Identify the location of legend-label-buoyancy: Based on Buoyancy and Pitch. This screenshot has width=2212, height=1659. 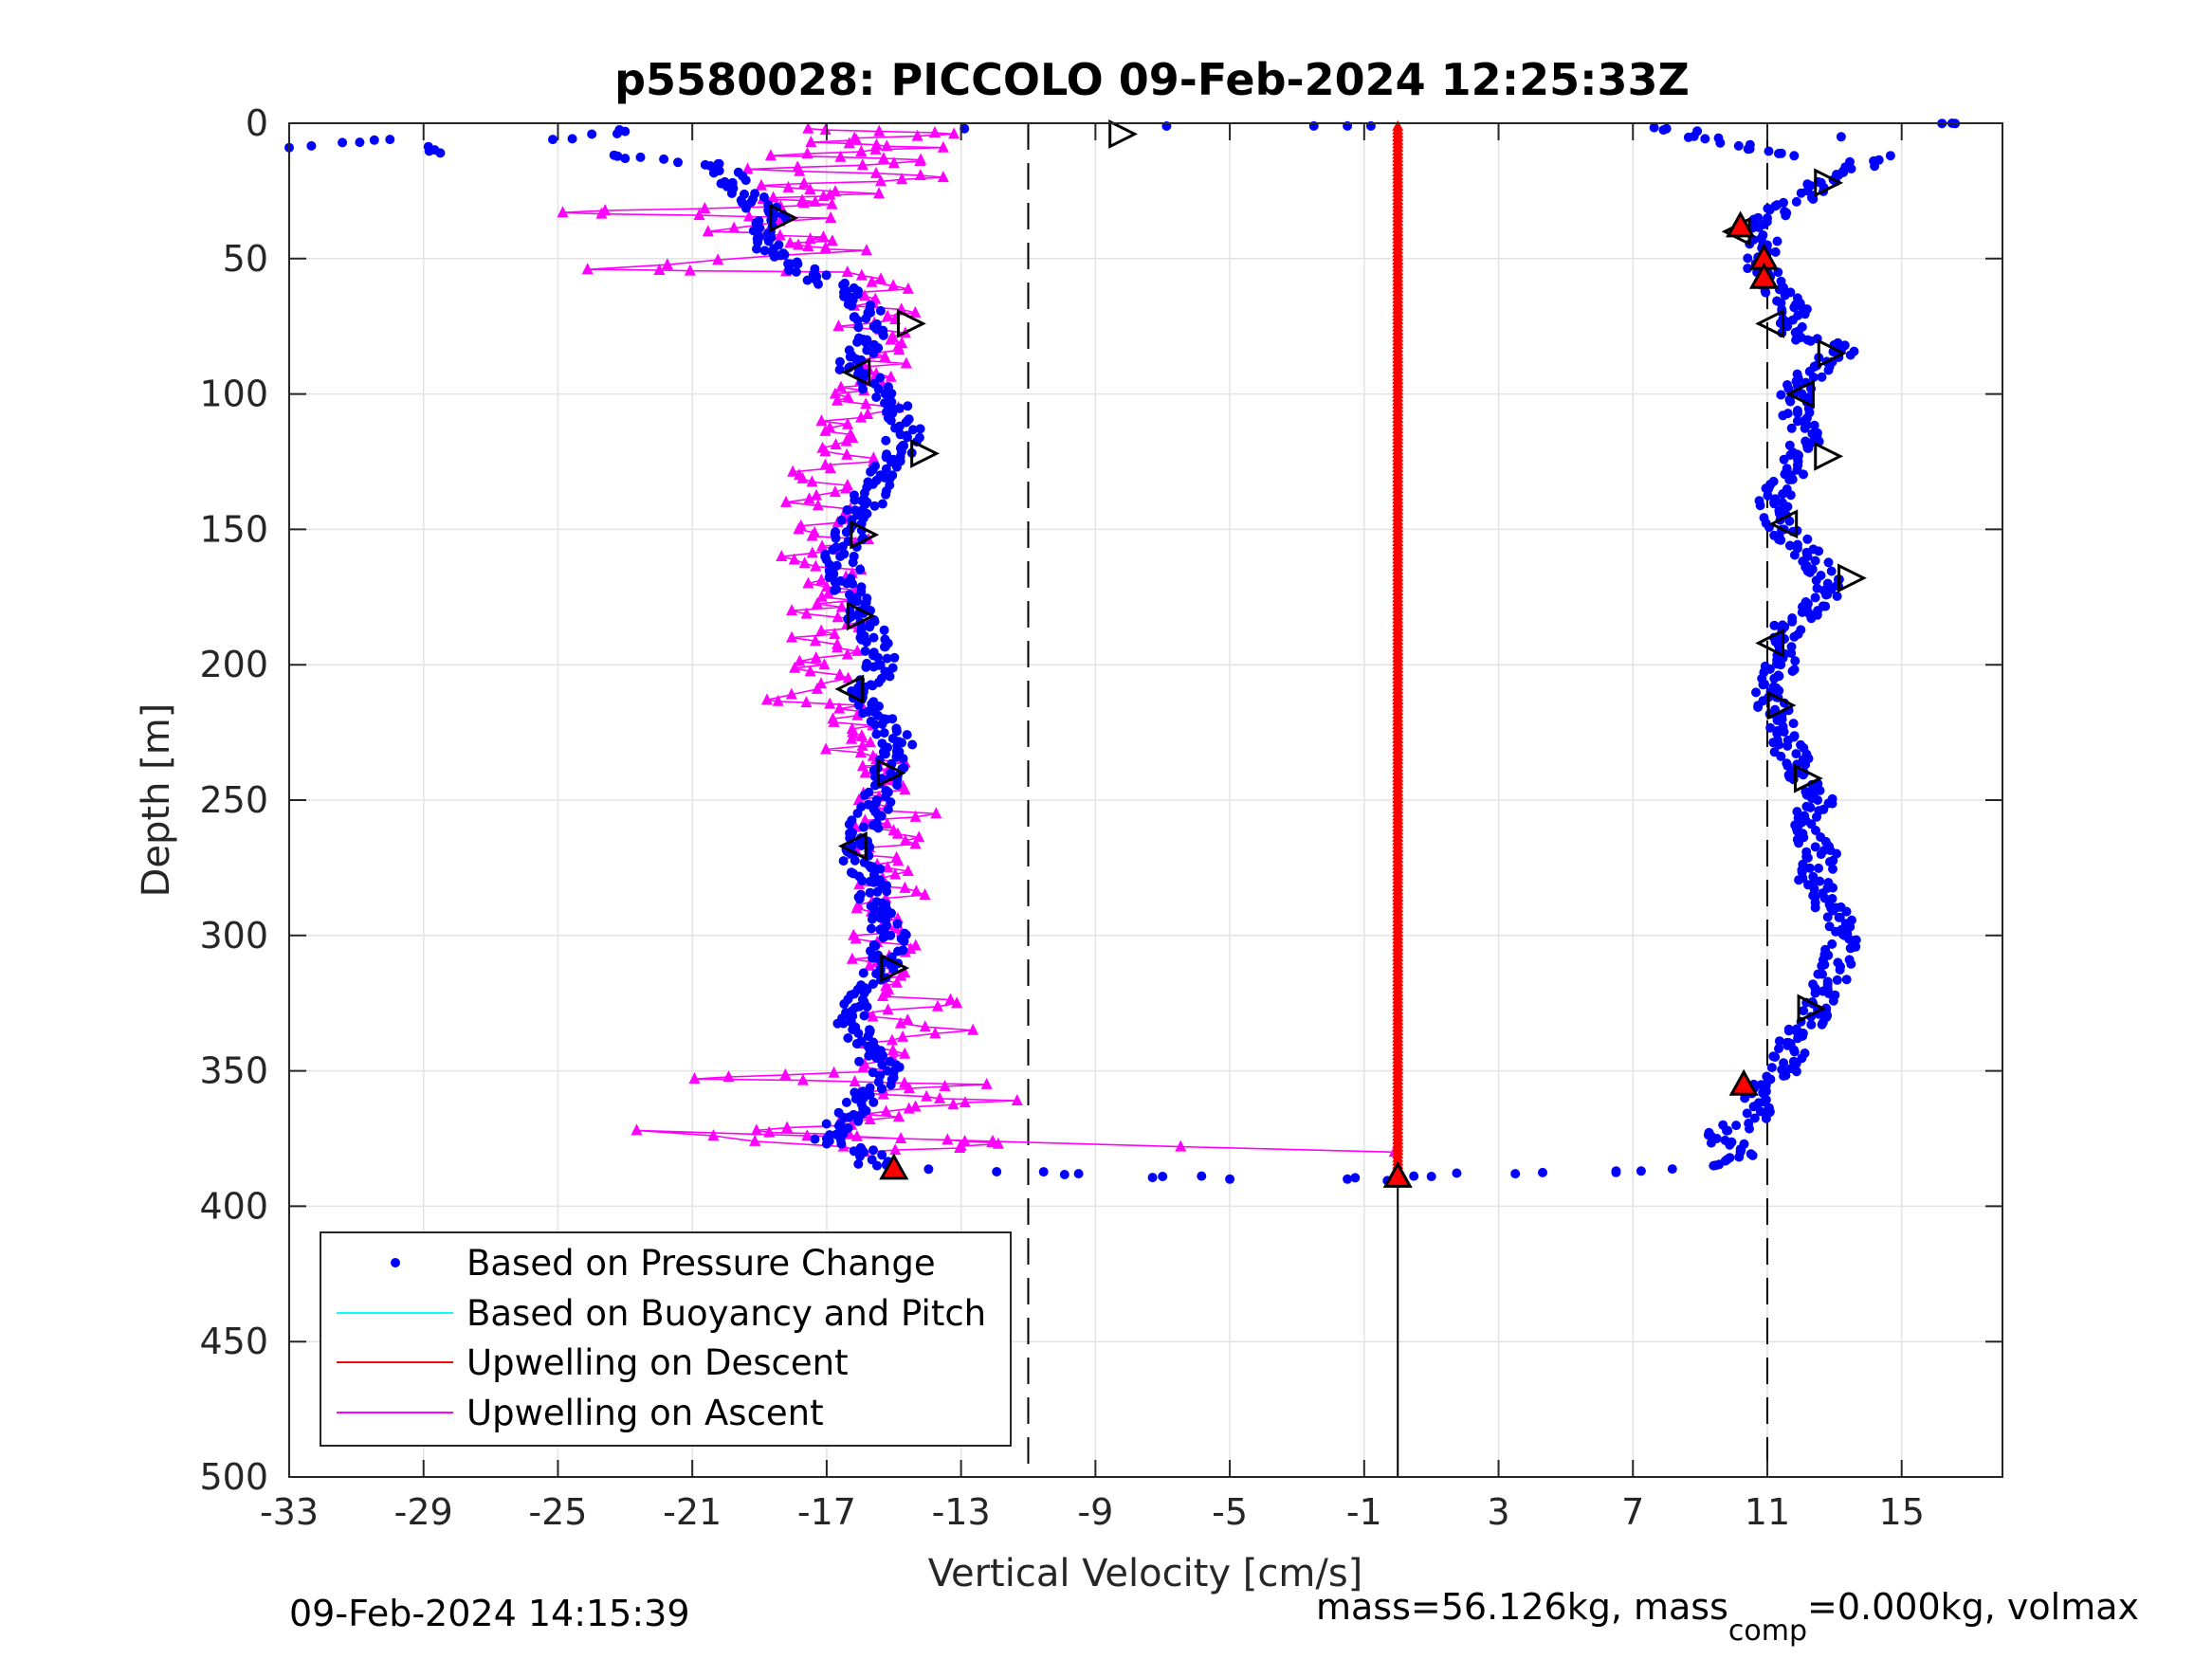
(726, 1313).